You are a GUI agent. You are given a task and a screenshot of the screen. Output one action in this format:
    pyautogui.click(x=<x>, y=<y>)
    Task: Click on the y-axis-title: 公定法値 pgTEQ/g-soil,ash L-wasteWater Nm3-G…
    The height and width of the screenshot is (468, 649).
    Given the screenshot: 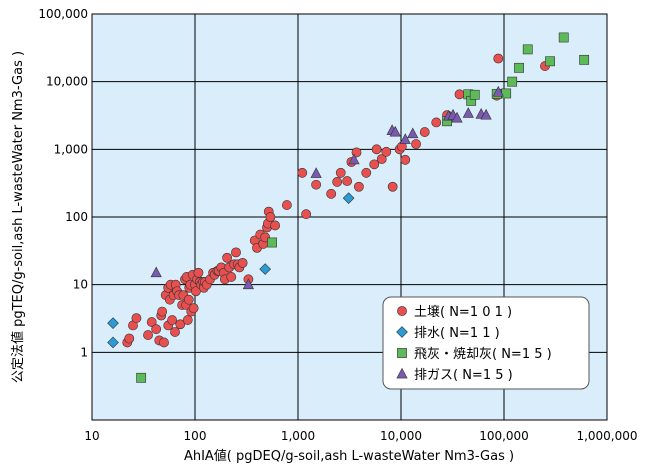 What is the action you would take?
    pyautogui.click(x=18, y=217)
    